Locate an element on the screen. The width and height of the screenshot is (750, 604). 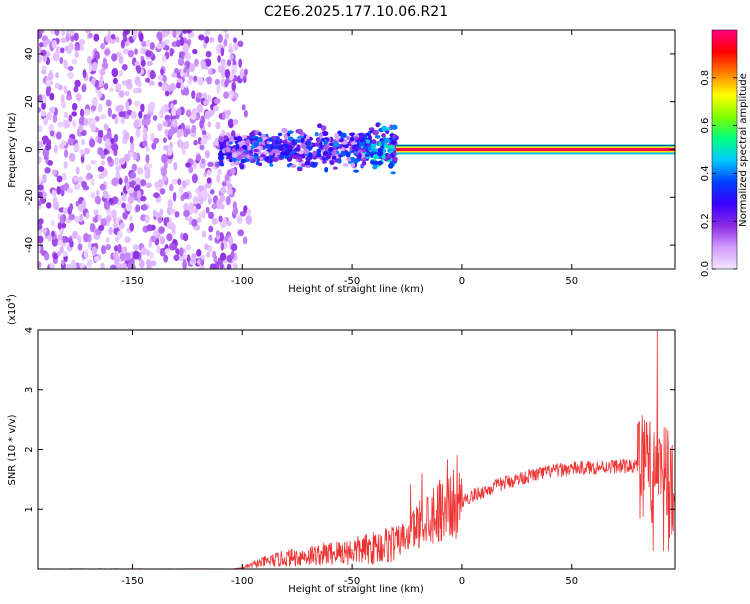
x-tick-label: -50 is located at coordinates (352, 581).